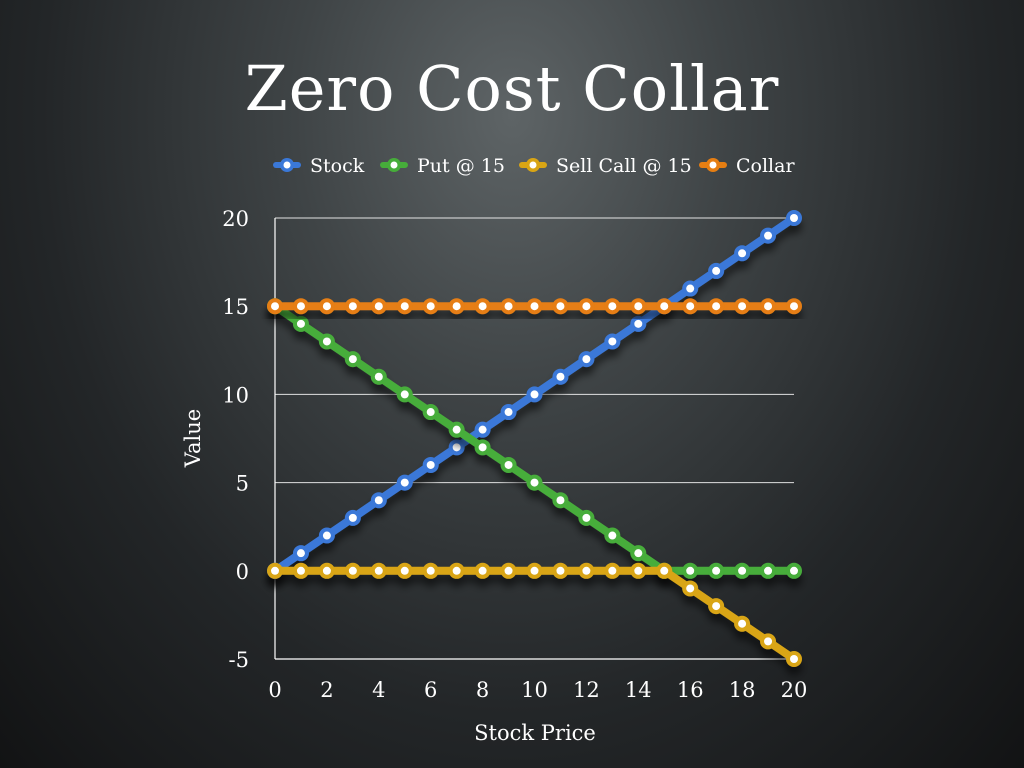 Image resolution: width=1024 pixels, height=768 pixels. I want to click on y-tick-label-4: 15, so click(235, 307).